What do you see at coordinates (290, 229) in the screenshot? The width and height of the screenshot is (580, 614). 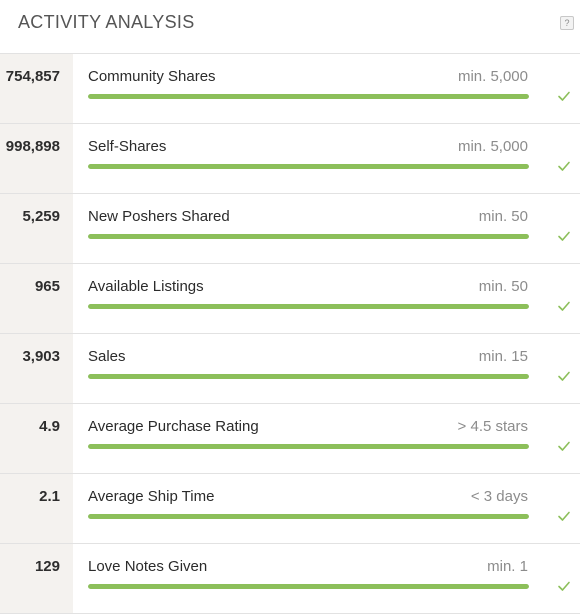 I see `metric-row-new-poshers-shared: 5,259 New Poshers Shared min. 50` at bounding box center [290, 229].